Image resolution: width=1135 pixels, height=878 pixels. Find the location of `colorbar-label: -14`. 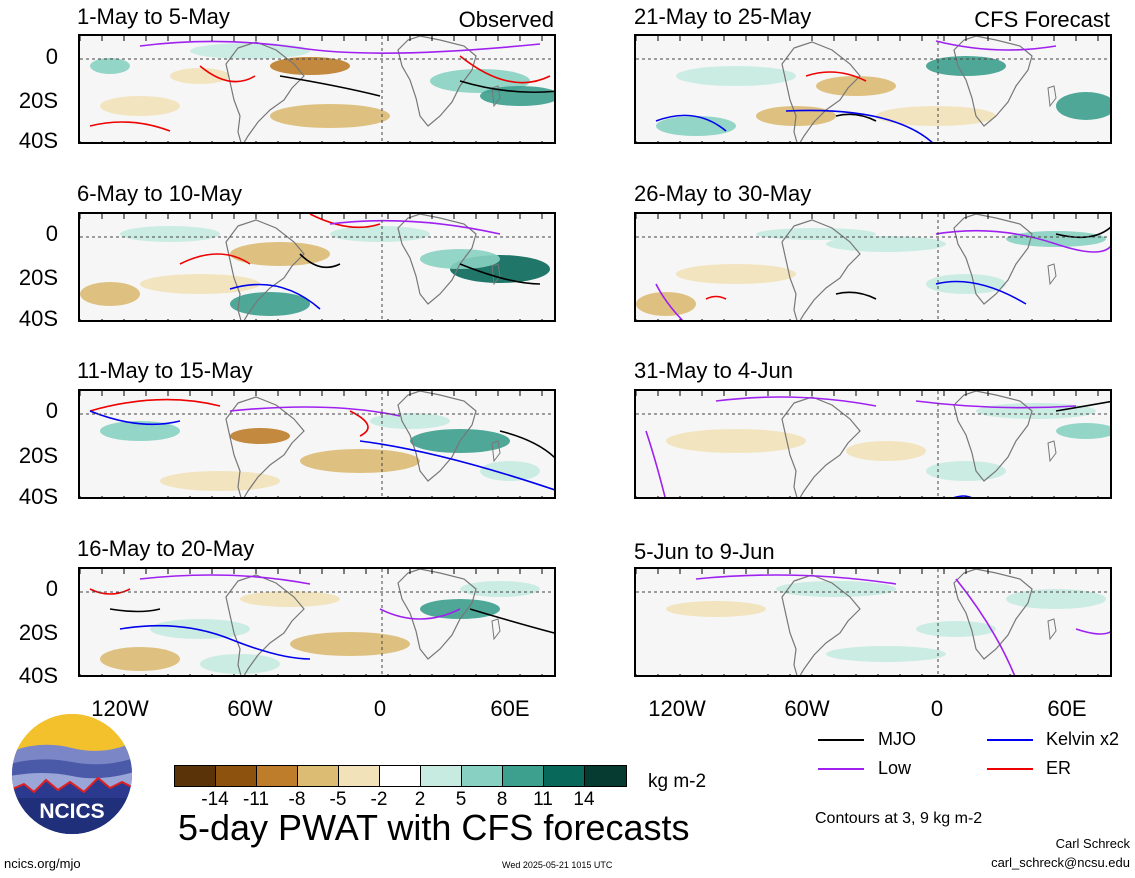

colorbar-label: -14 is located at coordinates (215, 799).